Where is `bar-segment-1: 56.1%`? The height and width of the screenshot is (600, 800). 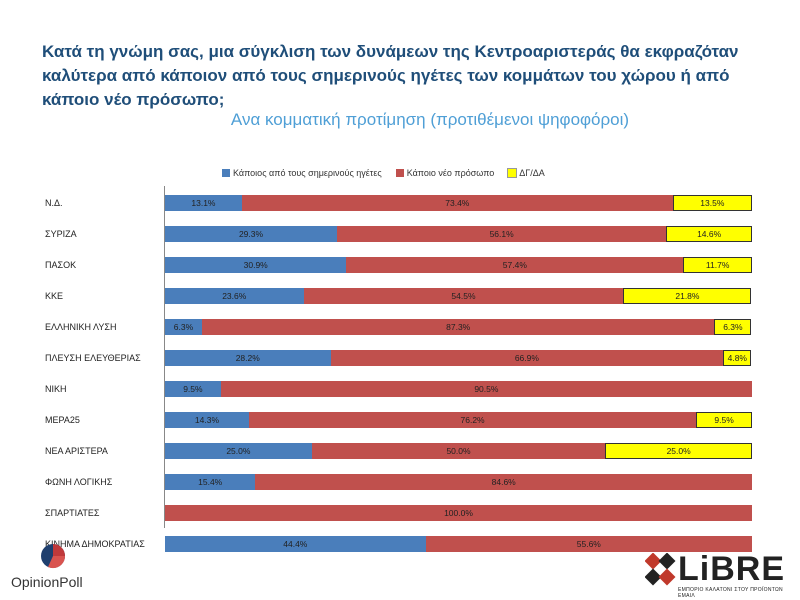
bar-segment-1: 56.1% is located at coordinates (501, 234).